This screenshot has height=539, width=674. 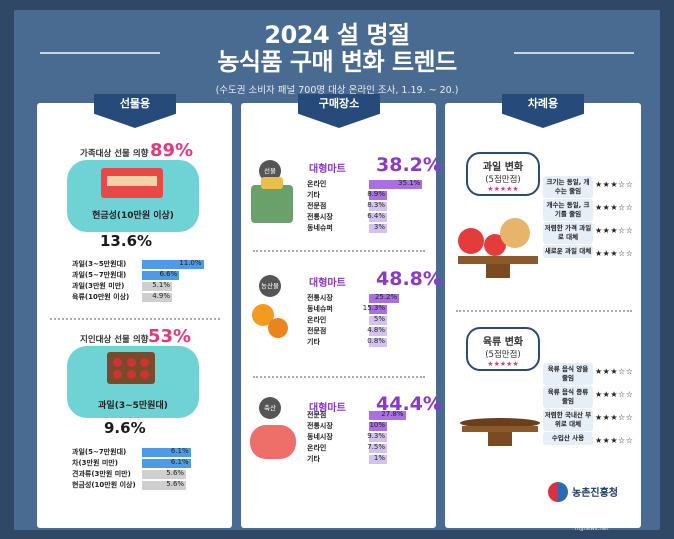 I want to click on bar-value: 4.8%, so click(x=376, y=330).